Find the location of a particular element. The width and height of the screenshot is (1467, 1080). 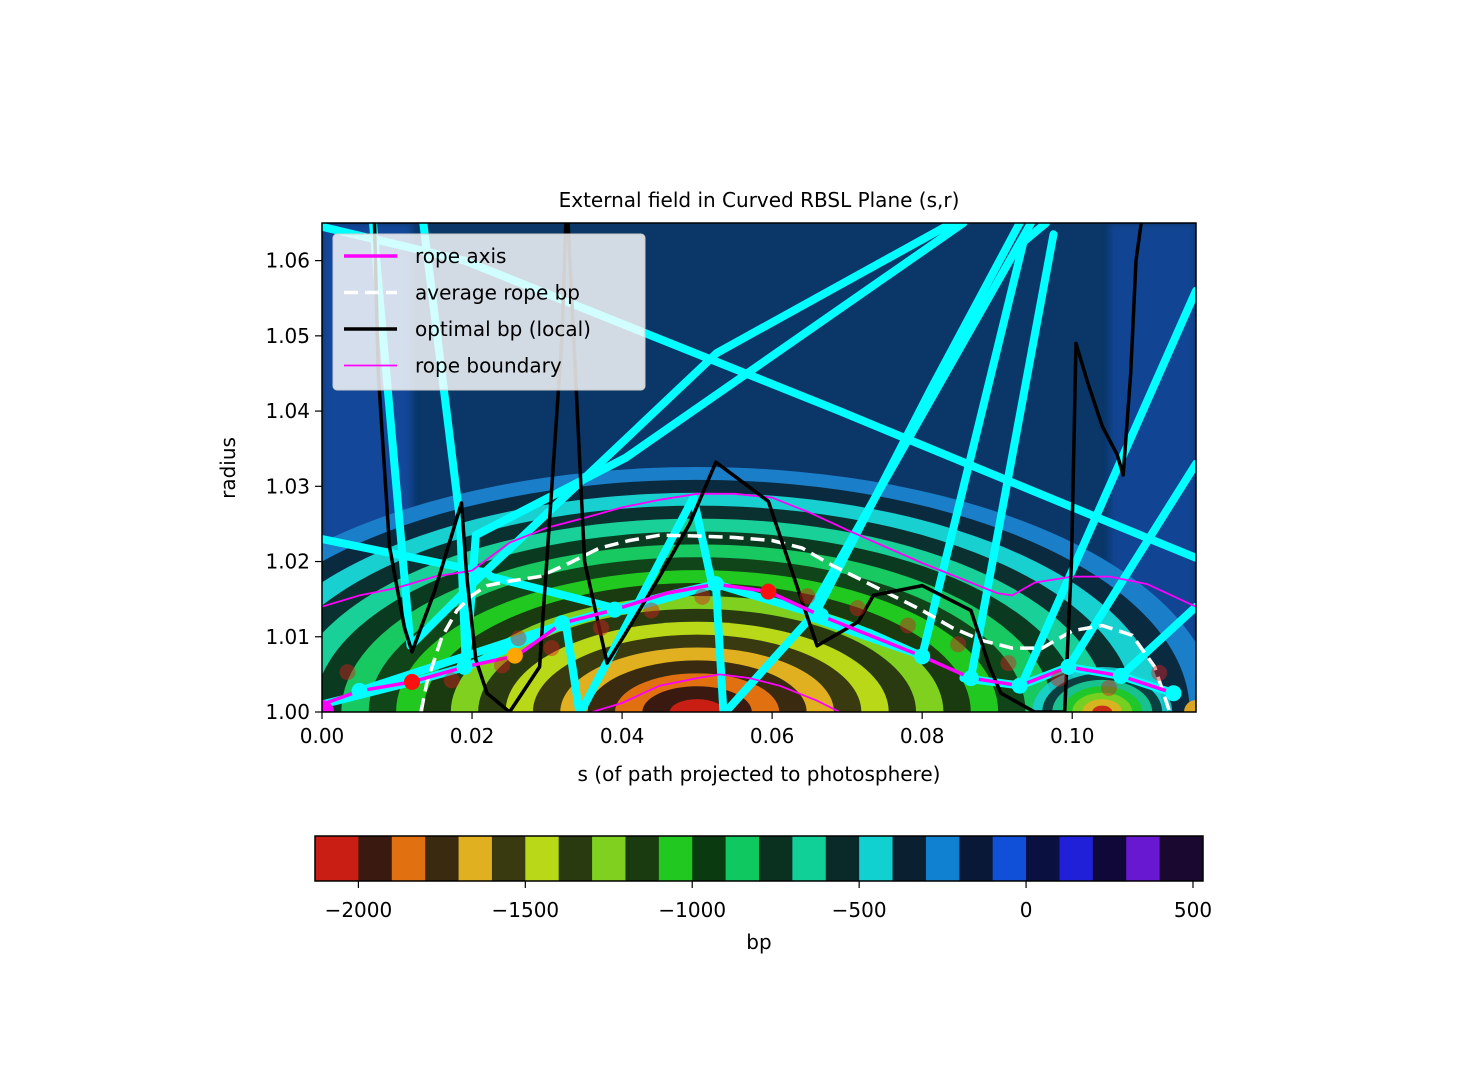

y-tick-label: 1.05 is located at coordinates (287, 336).